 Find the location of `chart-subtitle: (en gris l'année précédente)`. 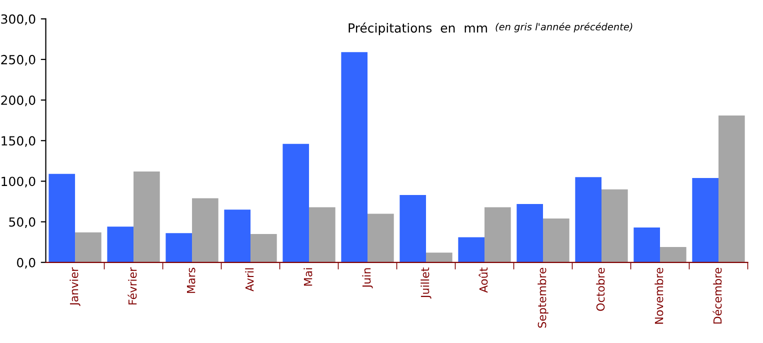

chart-subtitle: (en gris l'année précédente) is located at coordinates (564, 27).